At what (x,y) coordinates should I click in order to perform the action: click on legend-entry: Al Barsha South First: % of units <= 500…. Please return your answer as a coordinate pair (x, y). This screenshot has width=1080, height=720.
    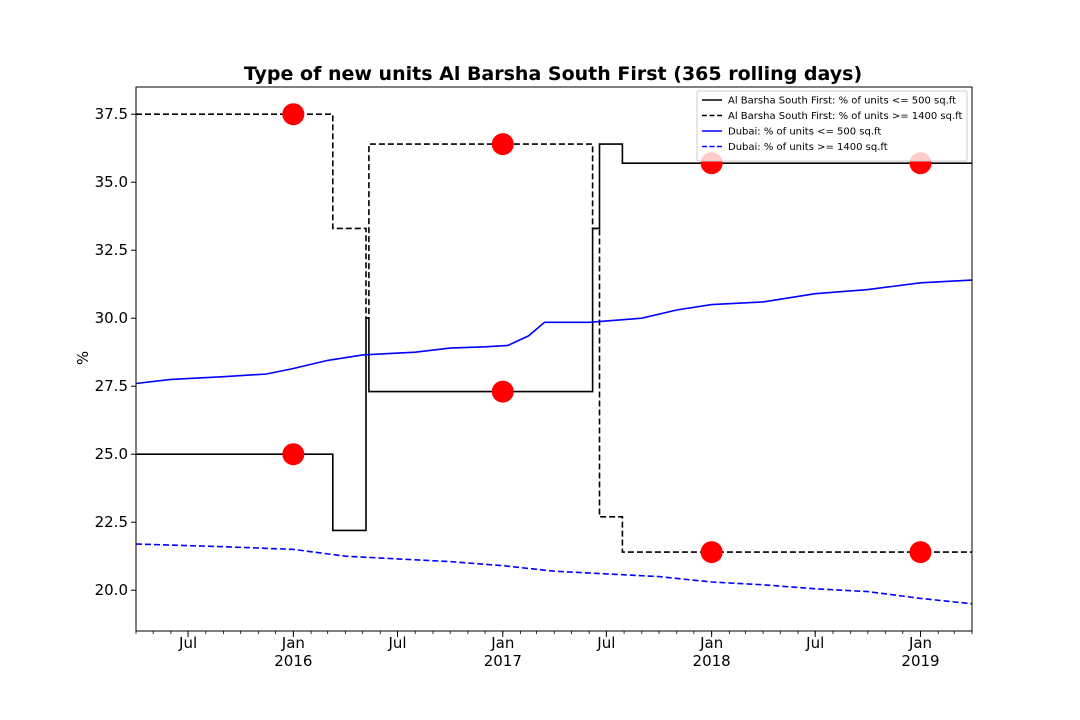
    Looking at the image, I should click on (842, 101).